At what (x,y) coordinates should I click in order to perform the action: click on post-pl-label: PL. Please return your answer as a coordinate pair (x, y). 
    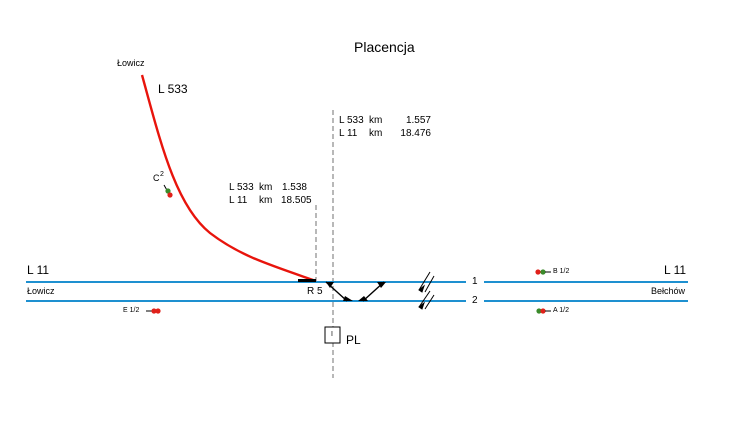
    Looking at the image, I should click on (353, 340).